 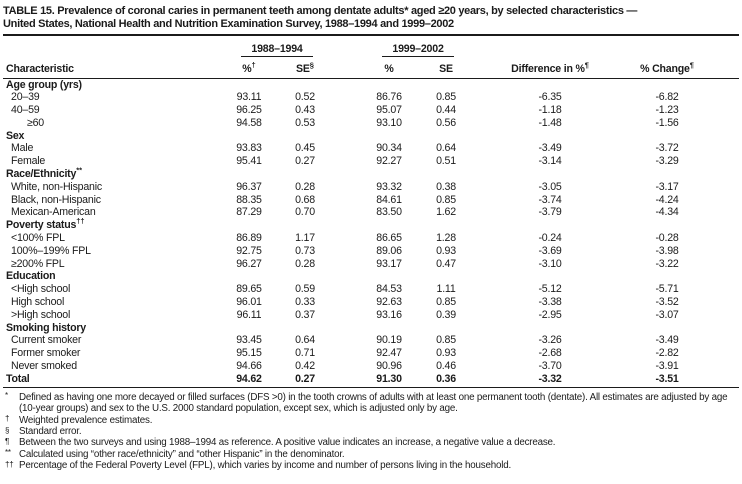 What do you see at coordinates (112, 68) in the screenshot?
I see `column-header-characteristic: Characteristic` at bounding box center [112, 68].